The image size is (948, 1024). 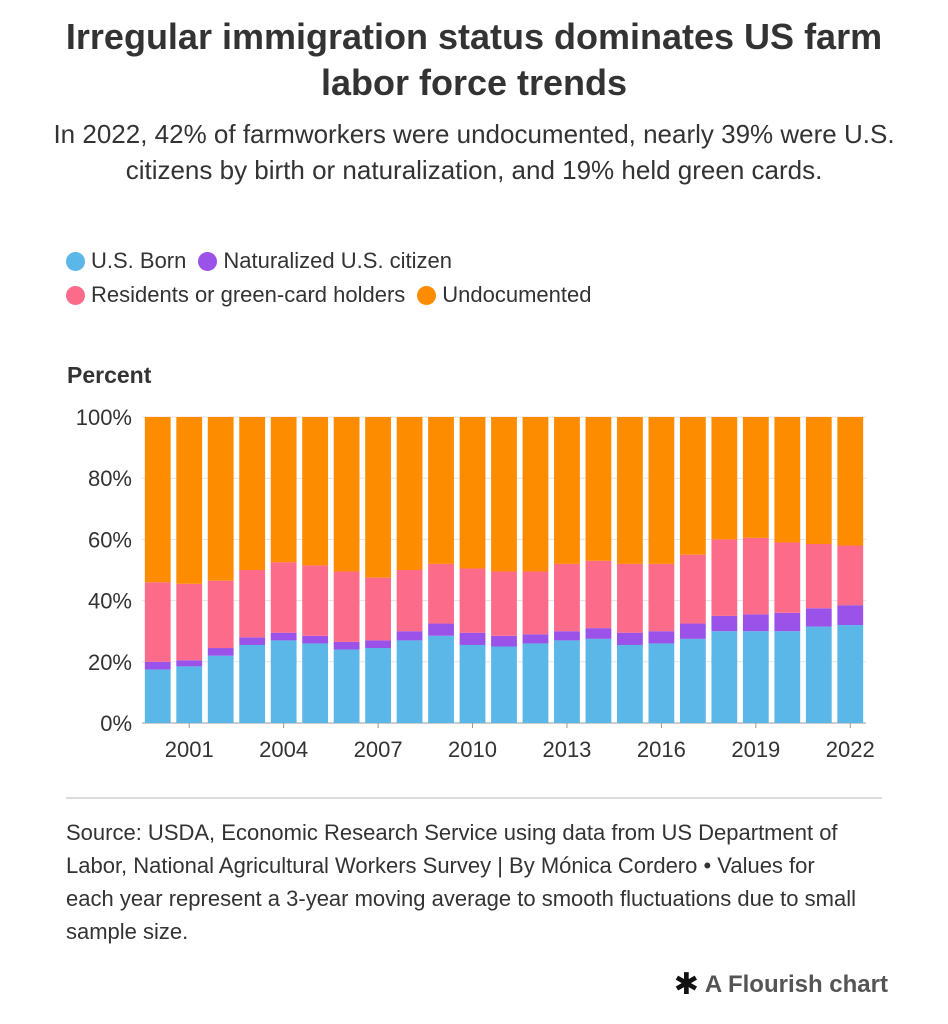 I want to click on x-tick-label: 2010, so click(x=472, y=749).